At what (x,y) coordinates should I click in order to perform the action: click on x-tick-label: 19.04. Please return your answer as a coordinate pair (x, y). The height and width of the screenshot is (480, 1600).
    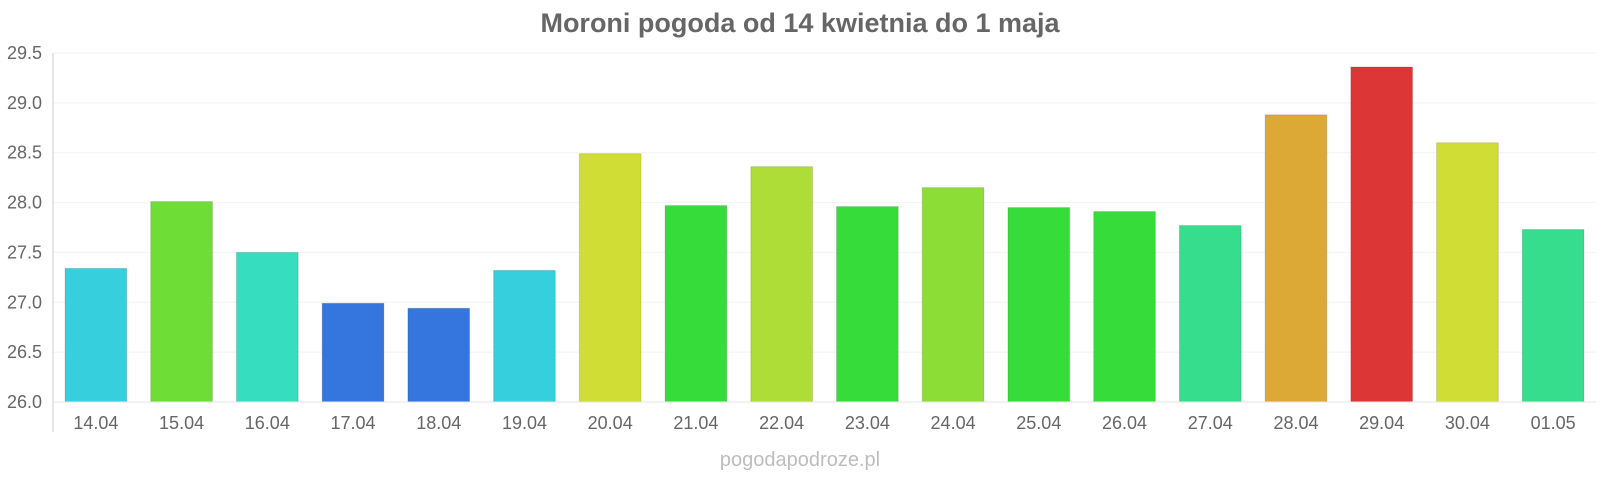
    Looking at the image, I should click on (524, 423).